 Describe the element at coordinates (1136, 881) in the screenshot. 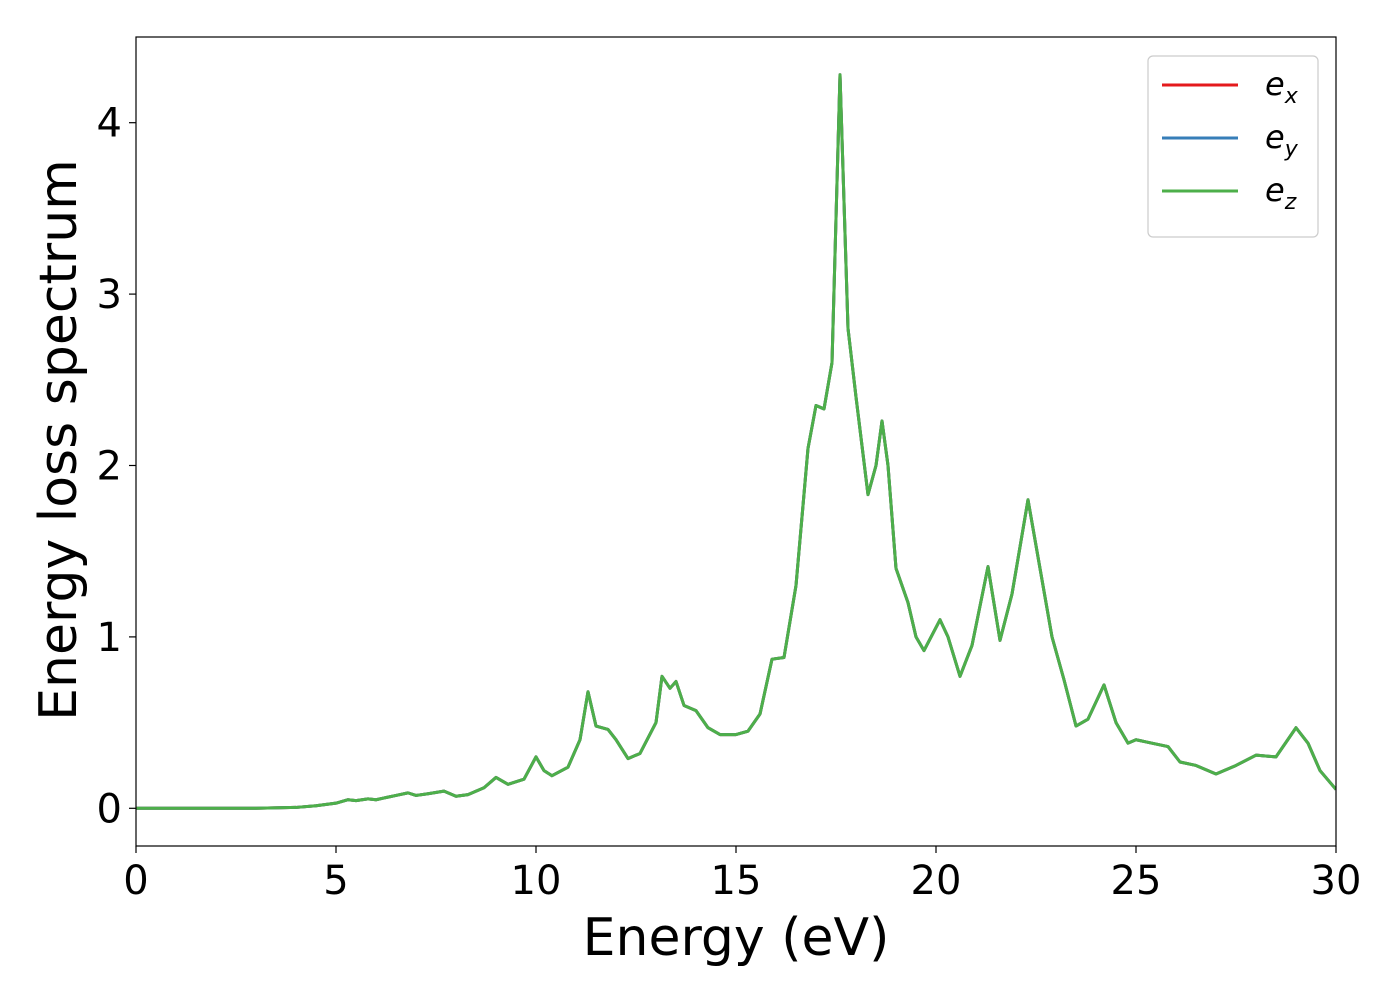

I see `x-tick-label: 25` at that location.